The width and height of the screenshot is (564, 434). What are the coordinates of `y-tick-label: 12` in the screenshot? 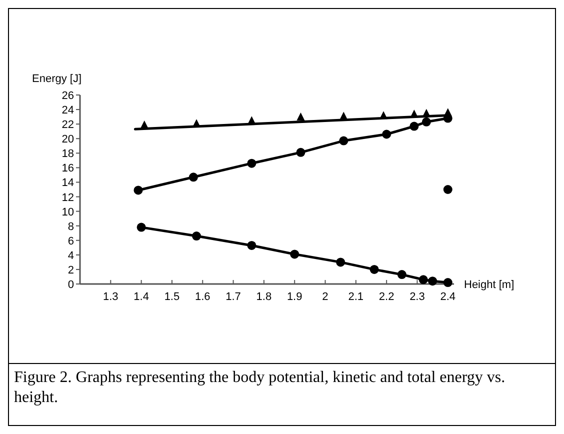 It's located at (68, 198).